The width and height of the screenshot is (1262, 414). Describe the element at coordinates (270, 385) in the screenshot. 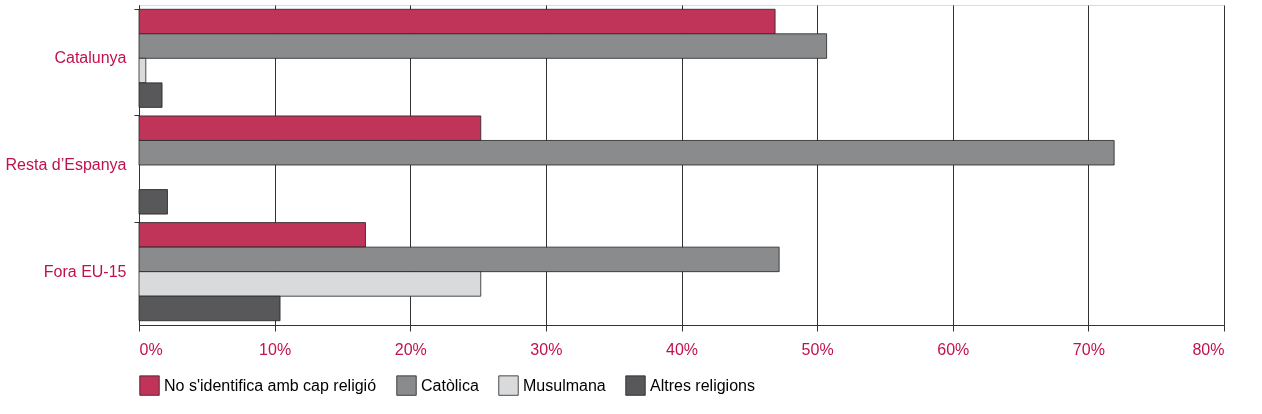

I see `legend-label: No s'identifica amb cap religió` at that location.